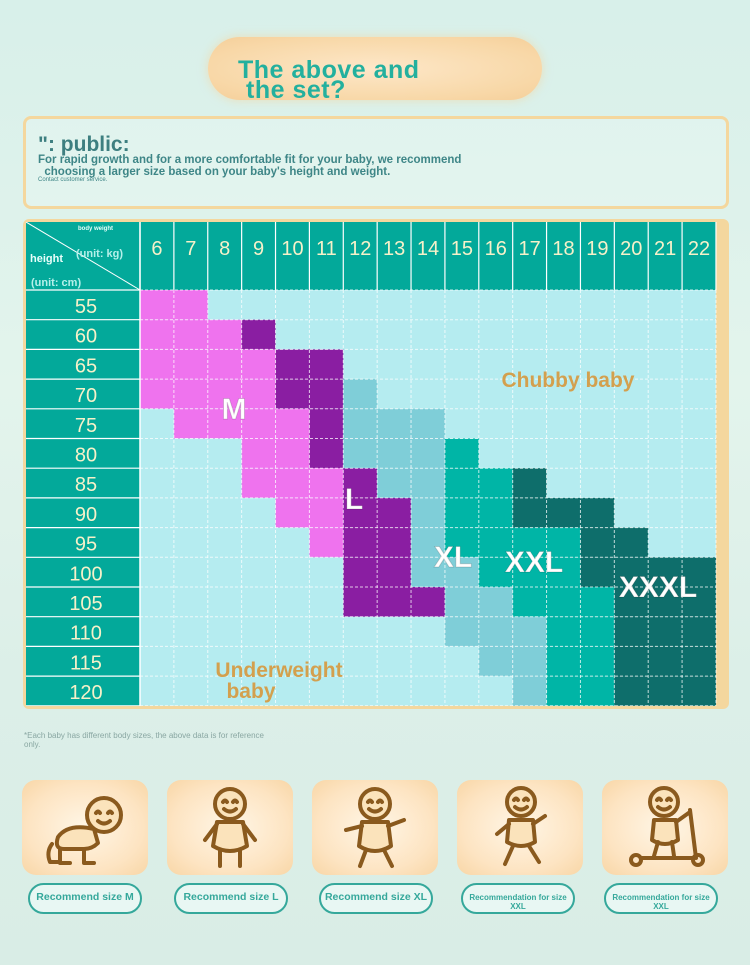 This screenshot has width=750, height=965. I want to click on corner-label-unit-kg: (unit: kg), so click(99, 254).